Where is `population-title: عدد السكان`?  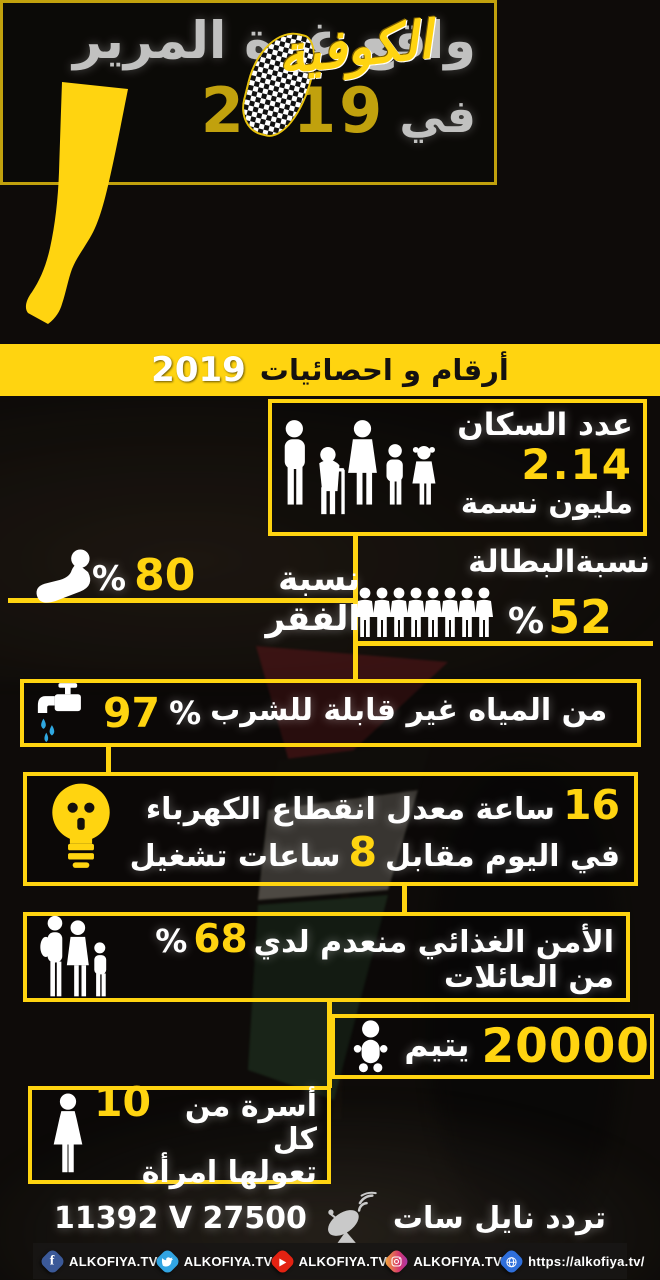
population-title: عدد السكان is located at coordinates (545, 425).